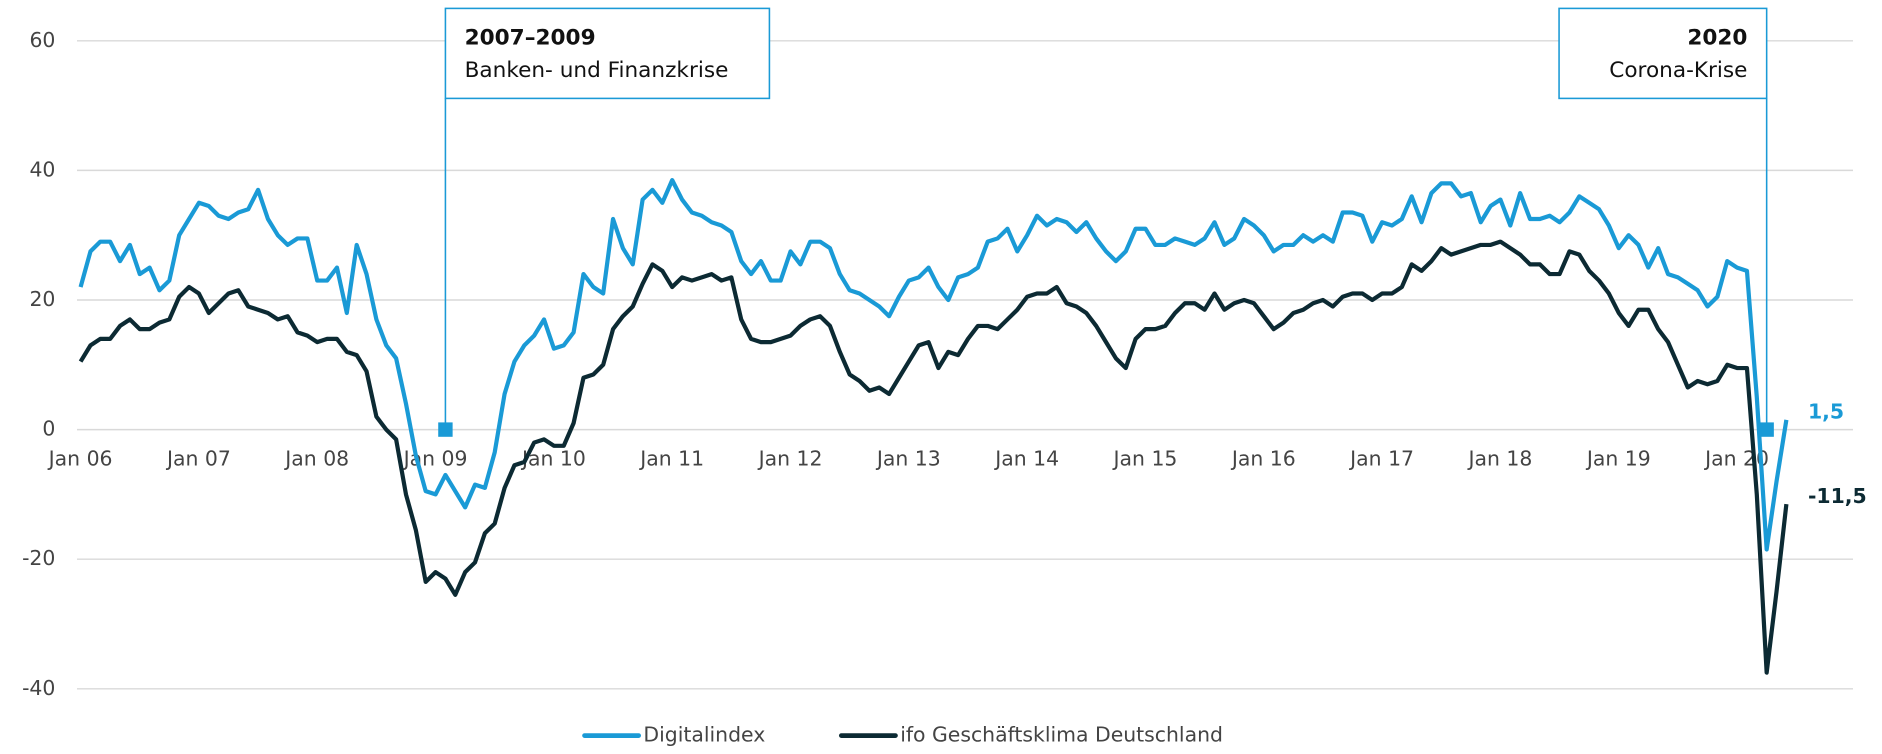  I want to click on value-label: 1,5, so click(1826, 412).